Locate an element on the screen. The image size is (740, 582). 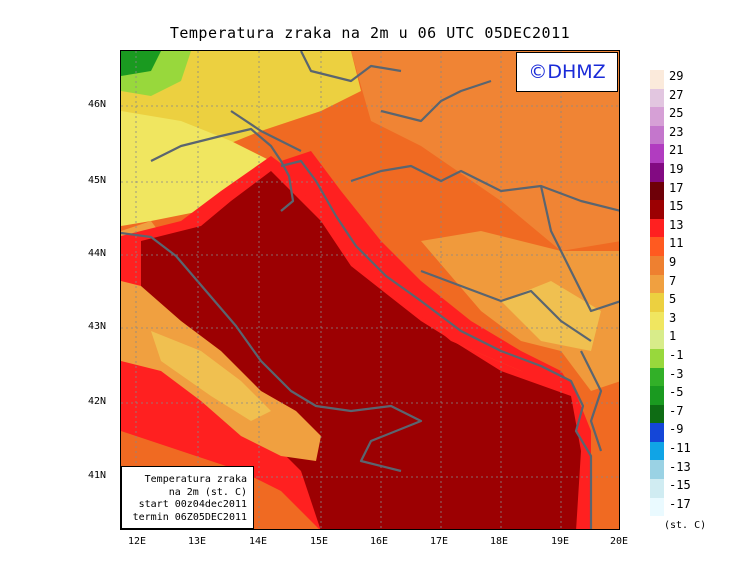
legend-label: -5 is located at coordinates (676, 392).